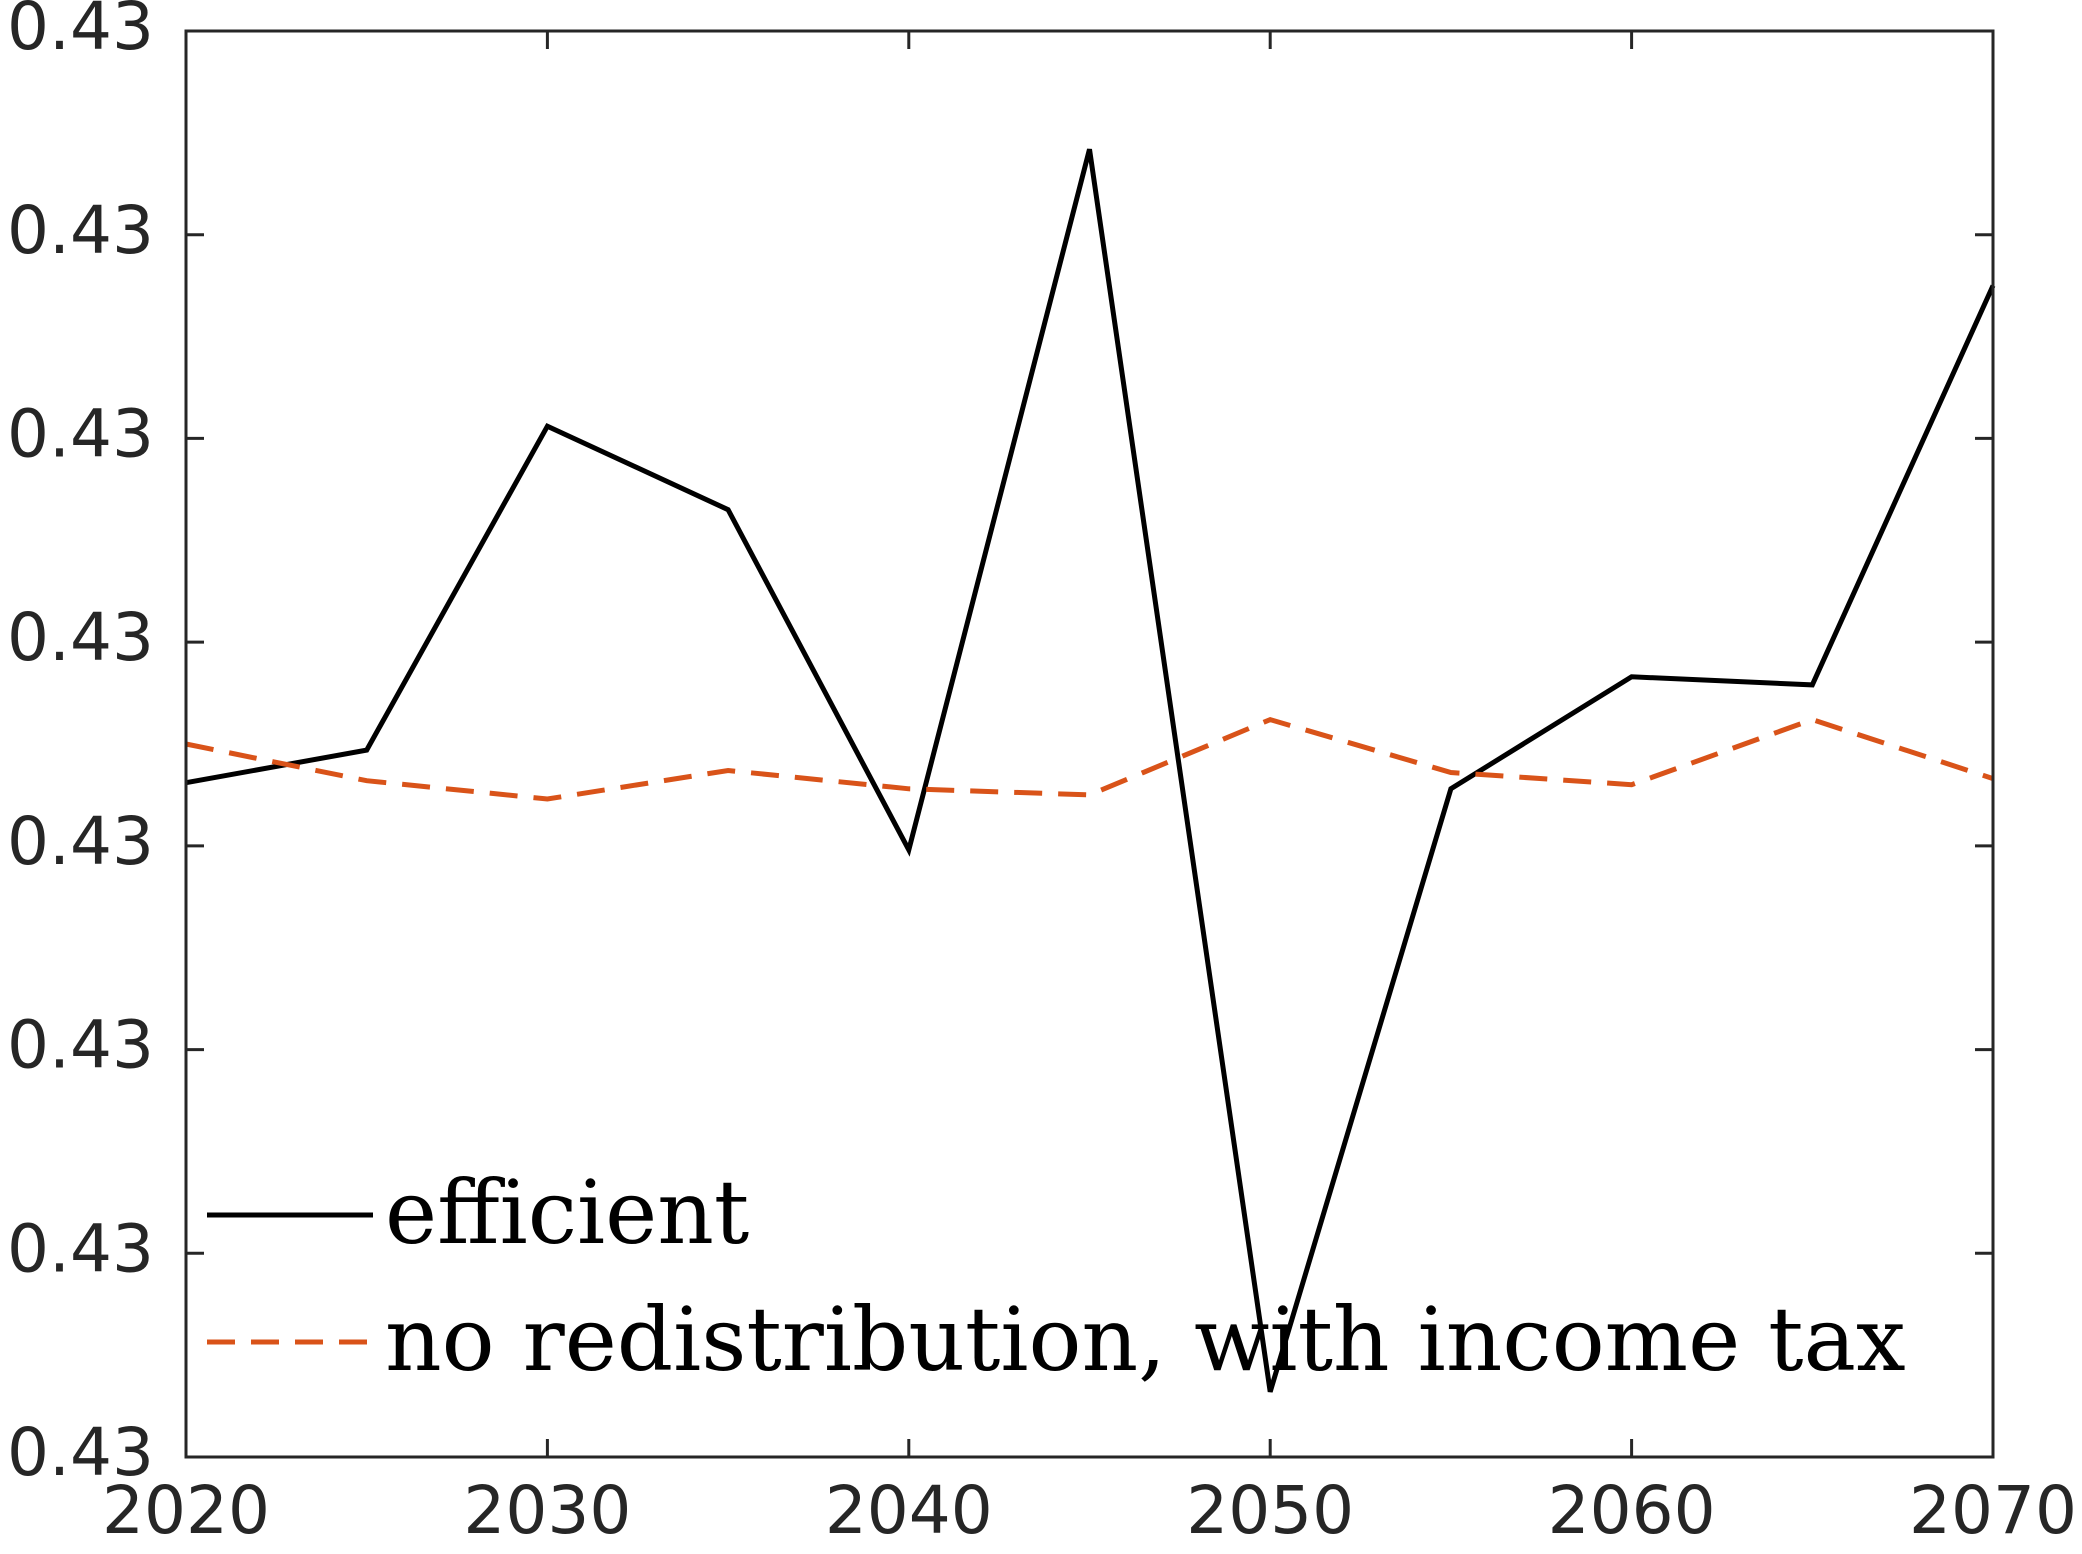 Image resolution: width=2082 pixels, height=1554 pixels. Describe the element at coordinates (1089, 1510) in the screenshot. I see `x-tick-labels: 2020 2030 2040 2050 2060 2070` at that location.